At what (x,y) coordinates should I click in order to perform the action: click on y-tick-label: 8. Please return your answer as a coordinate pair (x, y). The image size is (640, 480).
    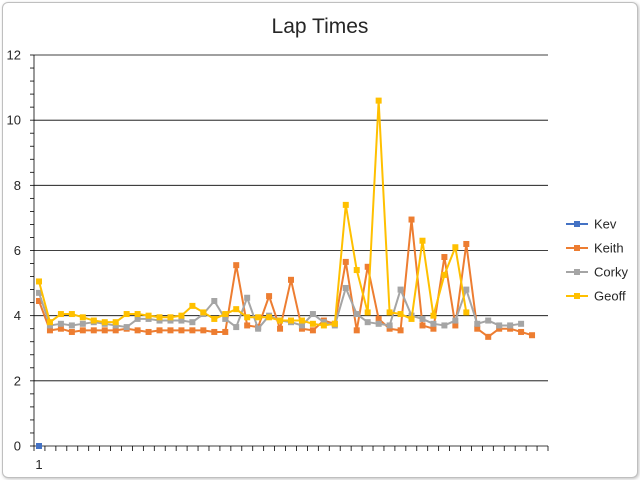
    Looking at the image, I should click on (17, 185).